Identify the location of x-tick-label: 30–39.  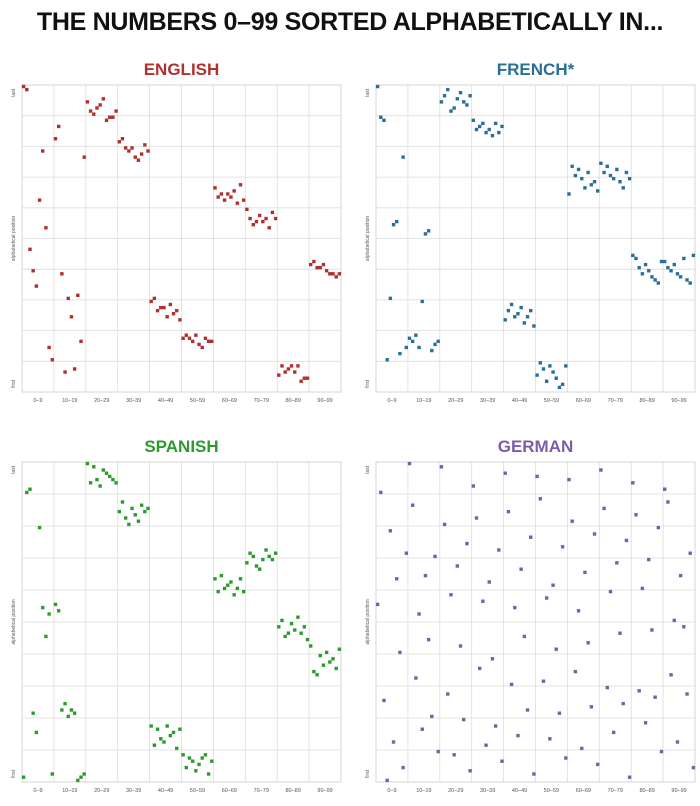
(133, 791).